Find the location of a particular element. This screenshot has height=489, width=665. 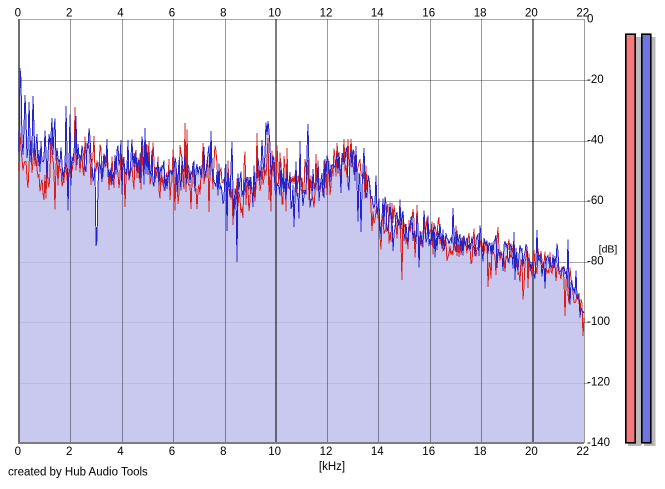

svg-text: -140 is located at coordinates (598, 443).